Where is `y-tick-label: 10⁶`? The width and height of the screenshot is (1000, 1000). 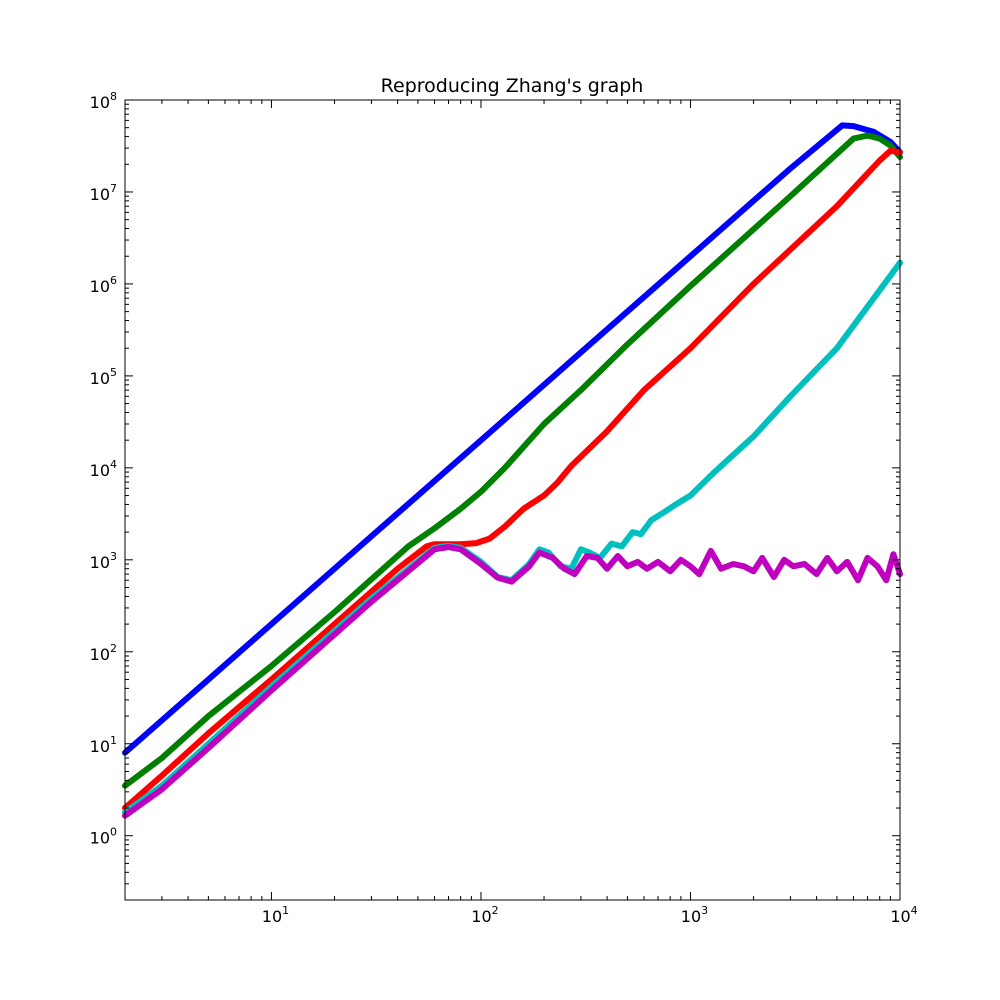
y-tick-label: 10⁶ is located at coordinates (103, 285).